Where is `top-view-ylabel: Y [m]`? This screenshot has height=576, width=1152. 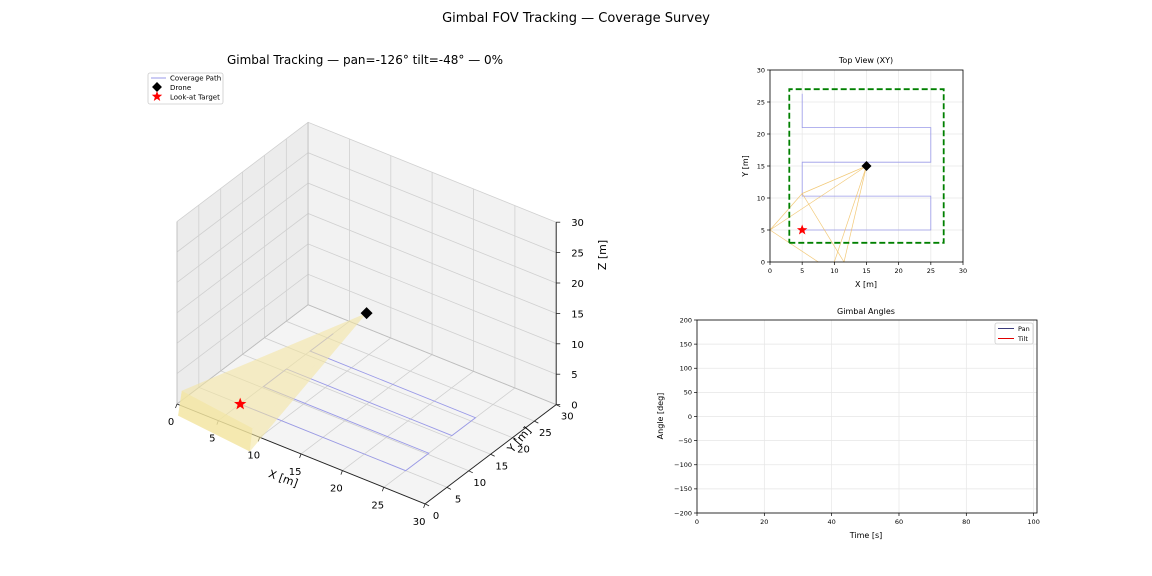
top-view-ylabel: Y [m] is located at coordinates (745, 166).